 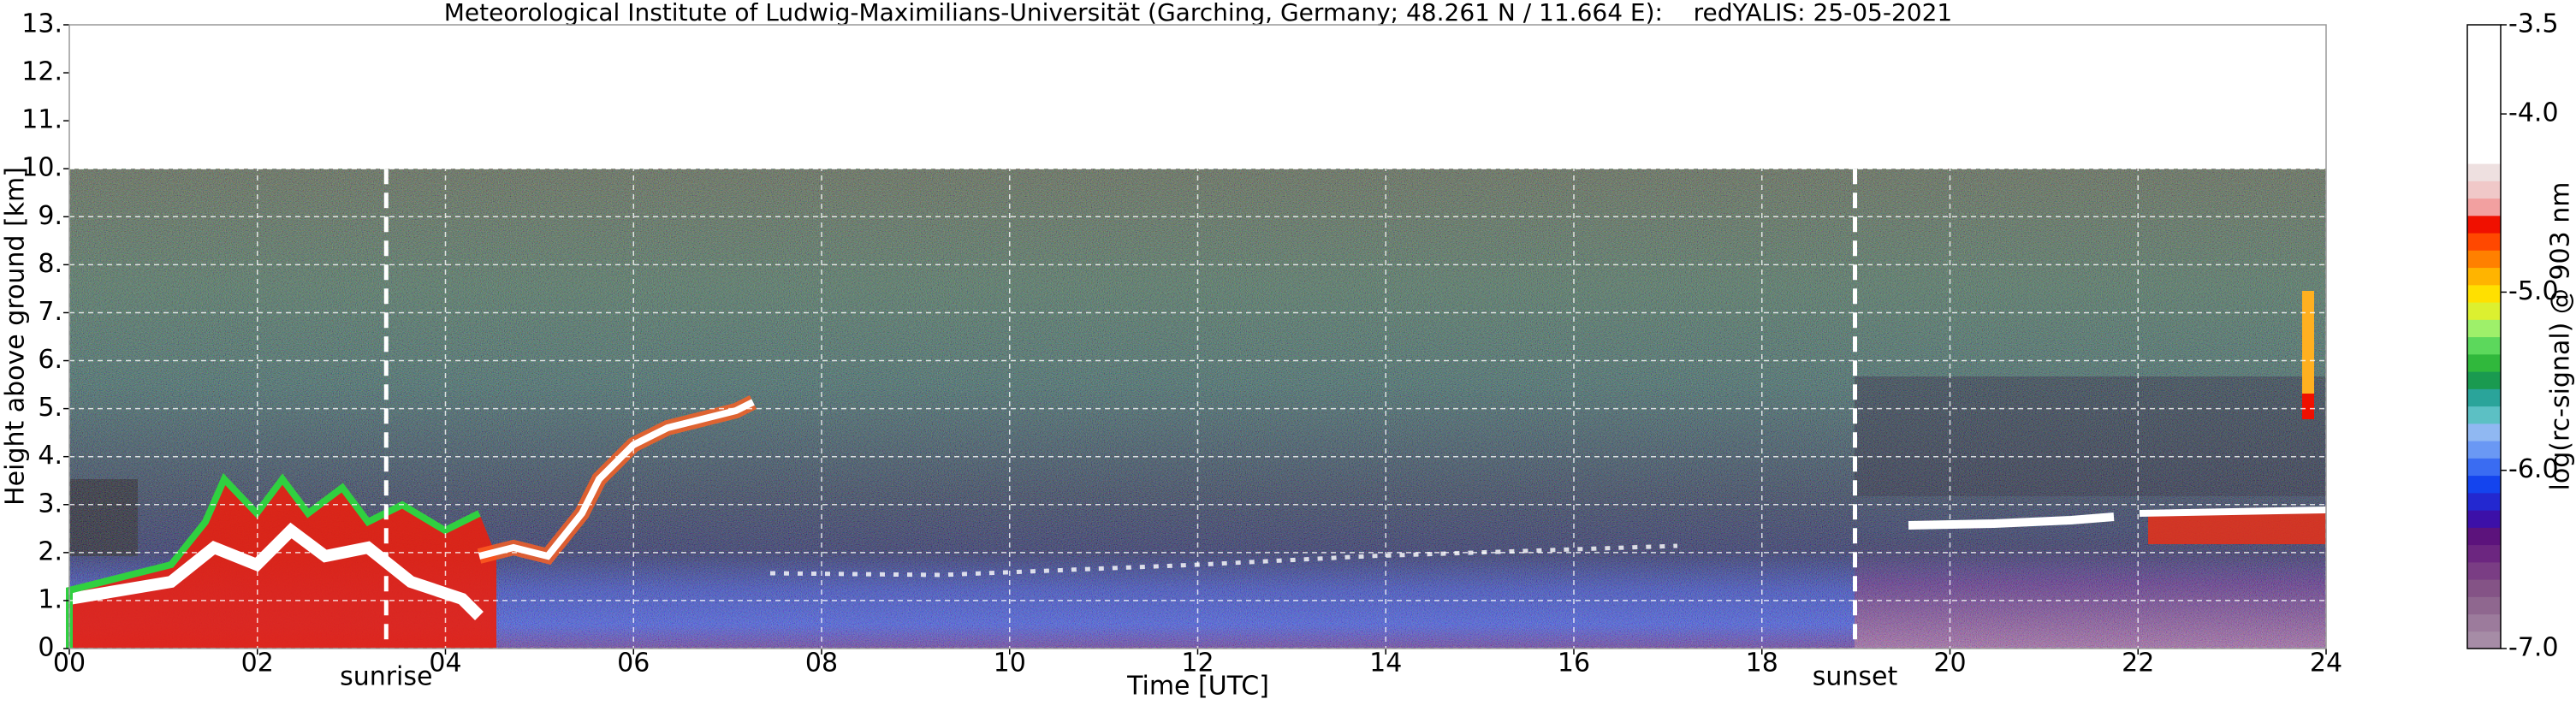 What do you see at coordinates (616, 479) in the screenshot?
I see `rising-layer-core` at bounding box center [616, 479].